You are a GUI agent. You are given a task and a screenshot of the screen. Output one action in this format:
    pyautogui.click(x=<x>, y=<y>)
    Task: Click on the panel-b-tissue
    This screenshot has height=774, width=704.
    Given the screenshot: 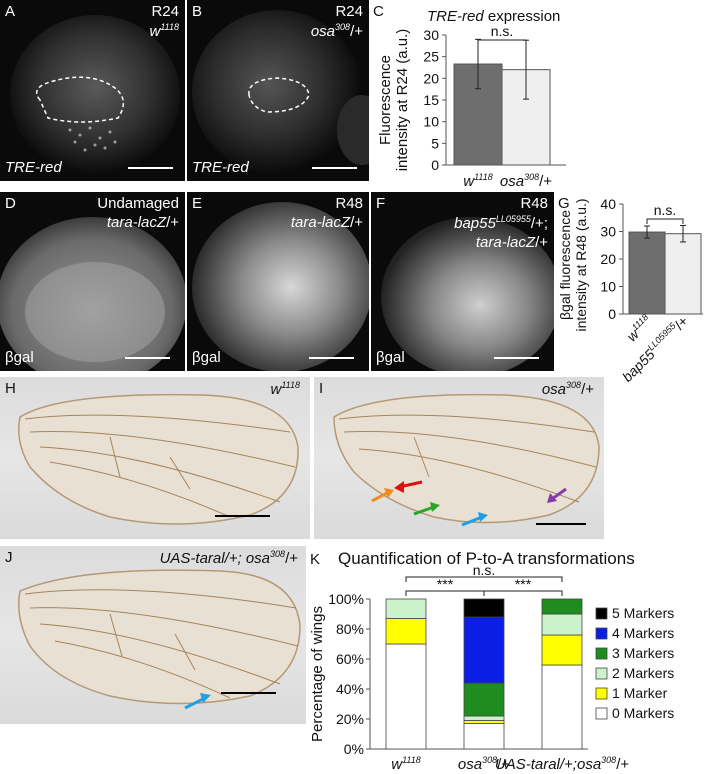 What is the action you would take?
    pyautogui.click(x=280, y=92)
    